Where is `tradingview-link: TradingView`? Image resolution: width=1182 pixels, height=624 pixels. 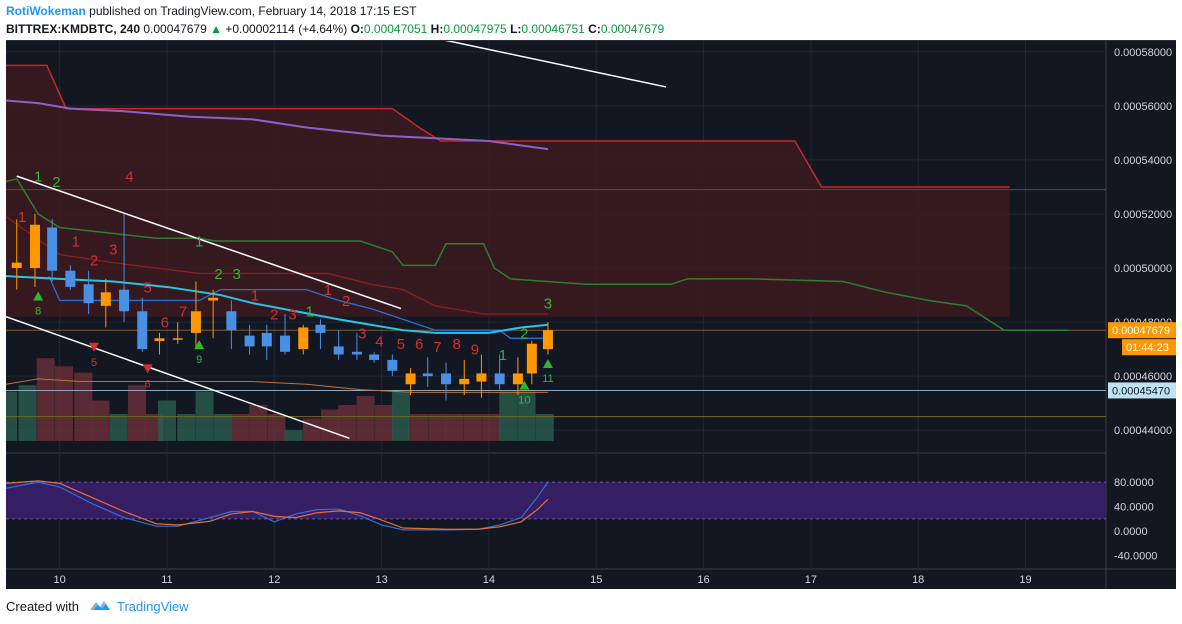 tradingview-link: TradingView is located at coordinates (152, 606).